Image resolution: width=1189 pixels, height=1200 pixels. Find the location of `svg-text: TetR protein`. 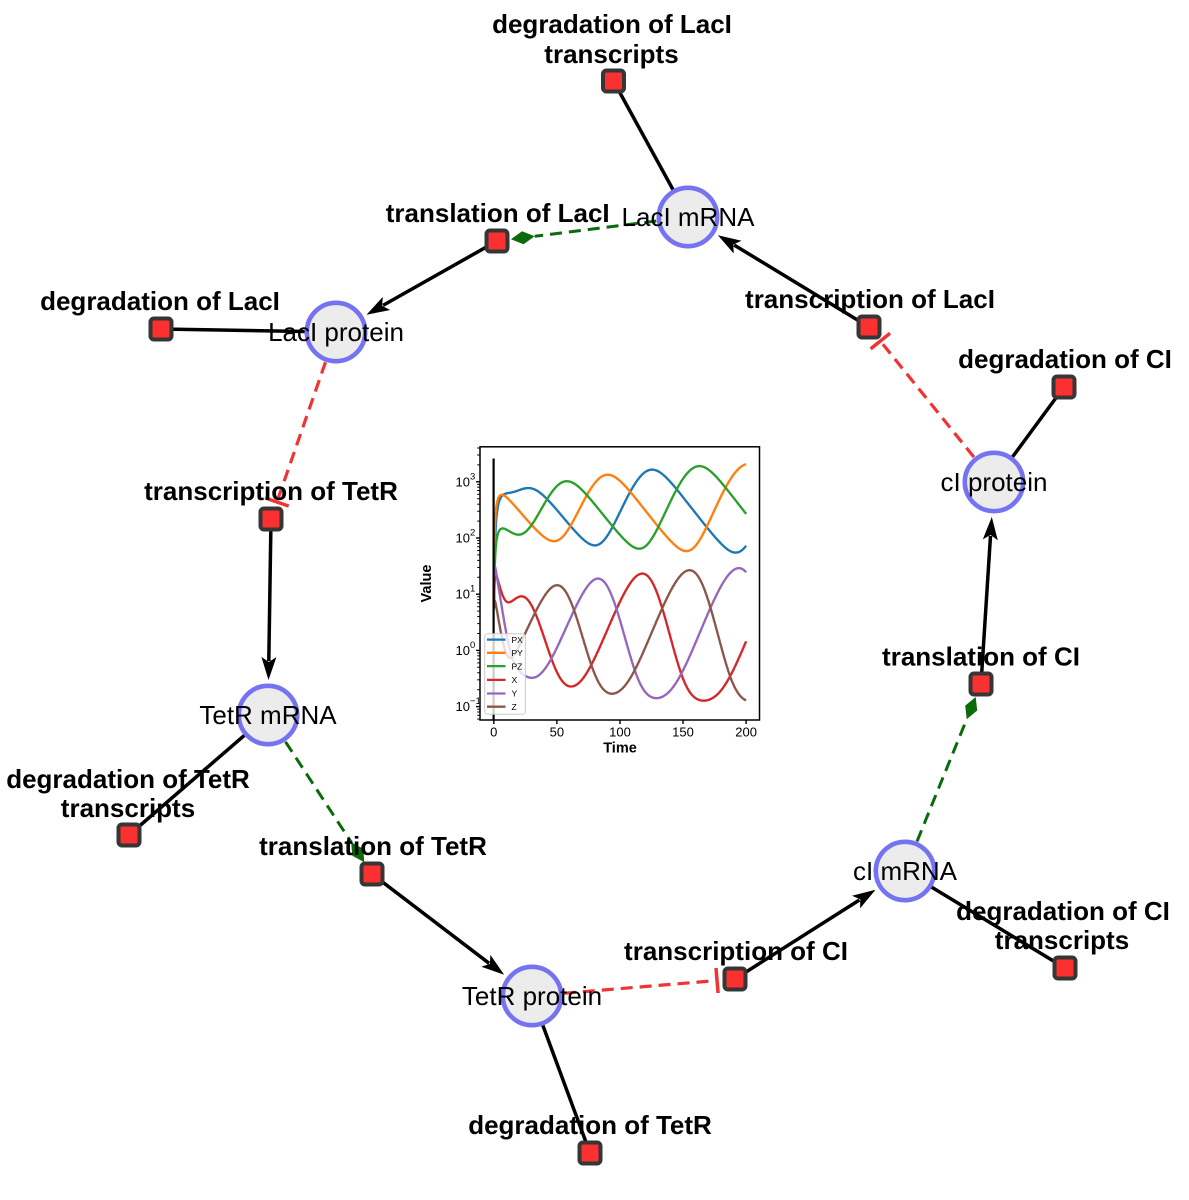

svg-text: TetR protein is located at coordinates (532, 996).